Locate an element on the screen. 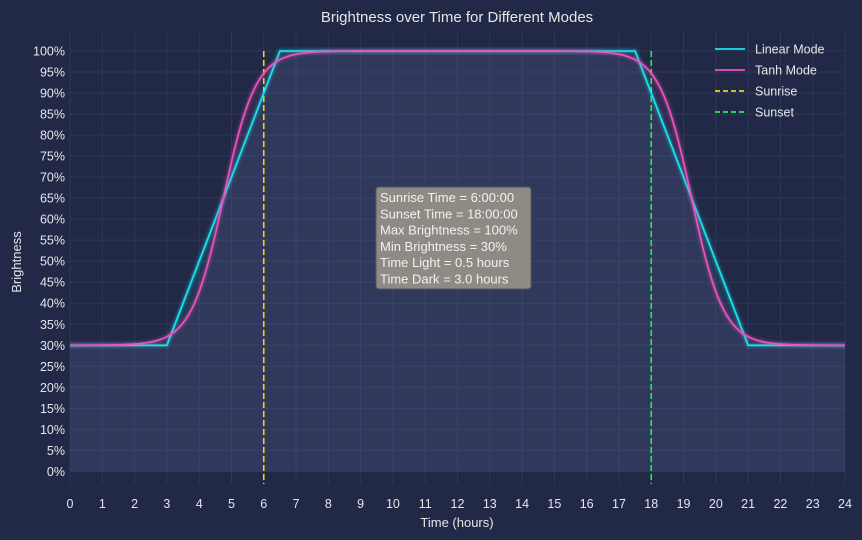  y-tick-label: 10% is located at coordinates (52, 430).